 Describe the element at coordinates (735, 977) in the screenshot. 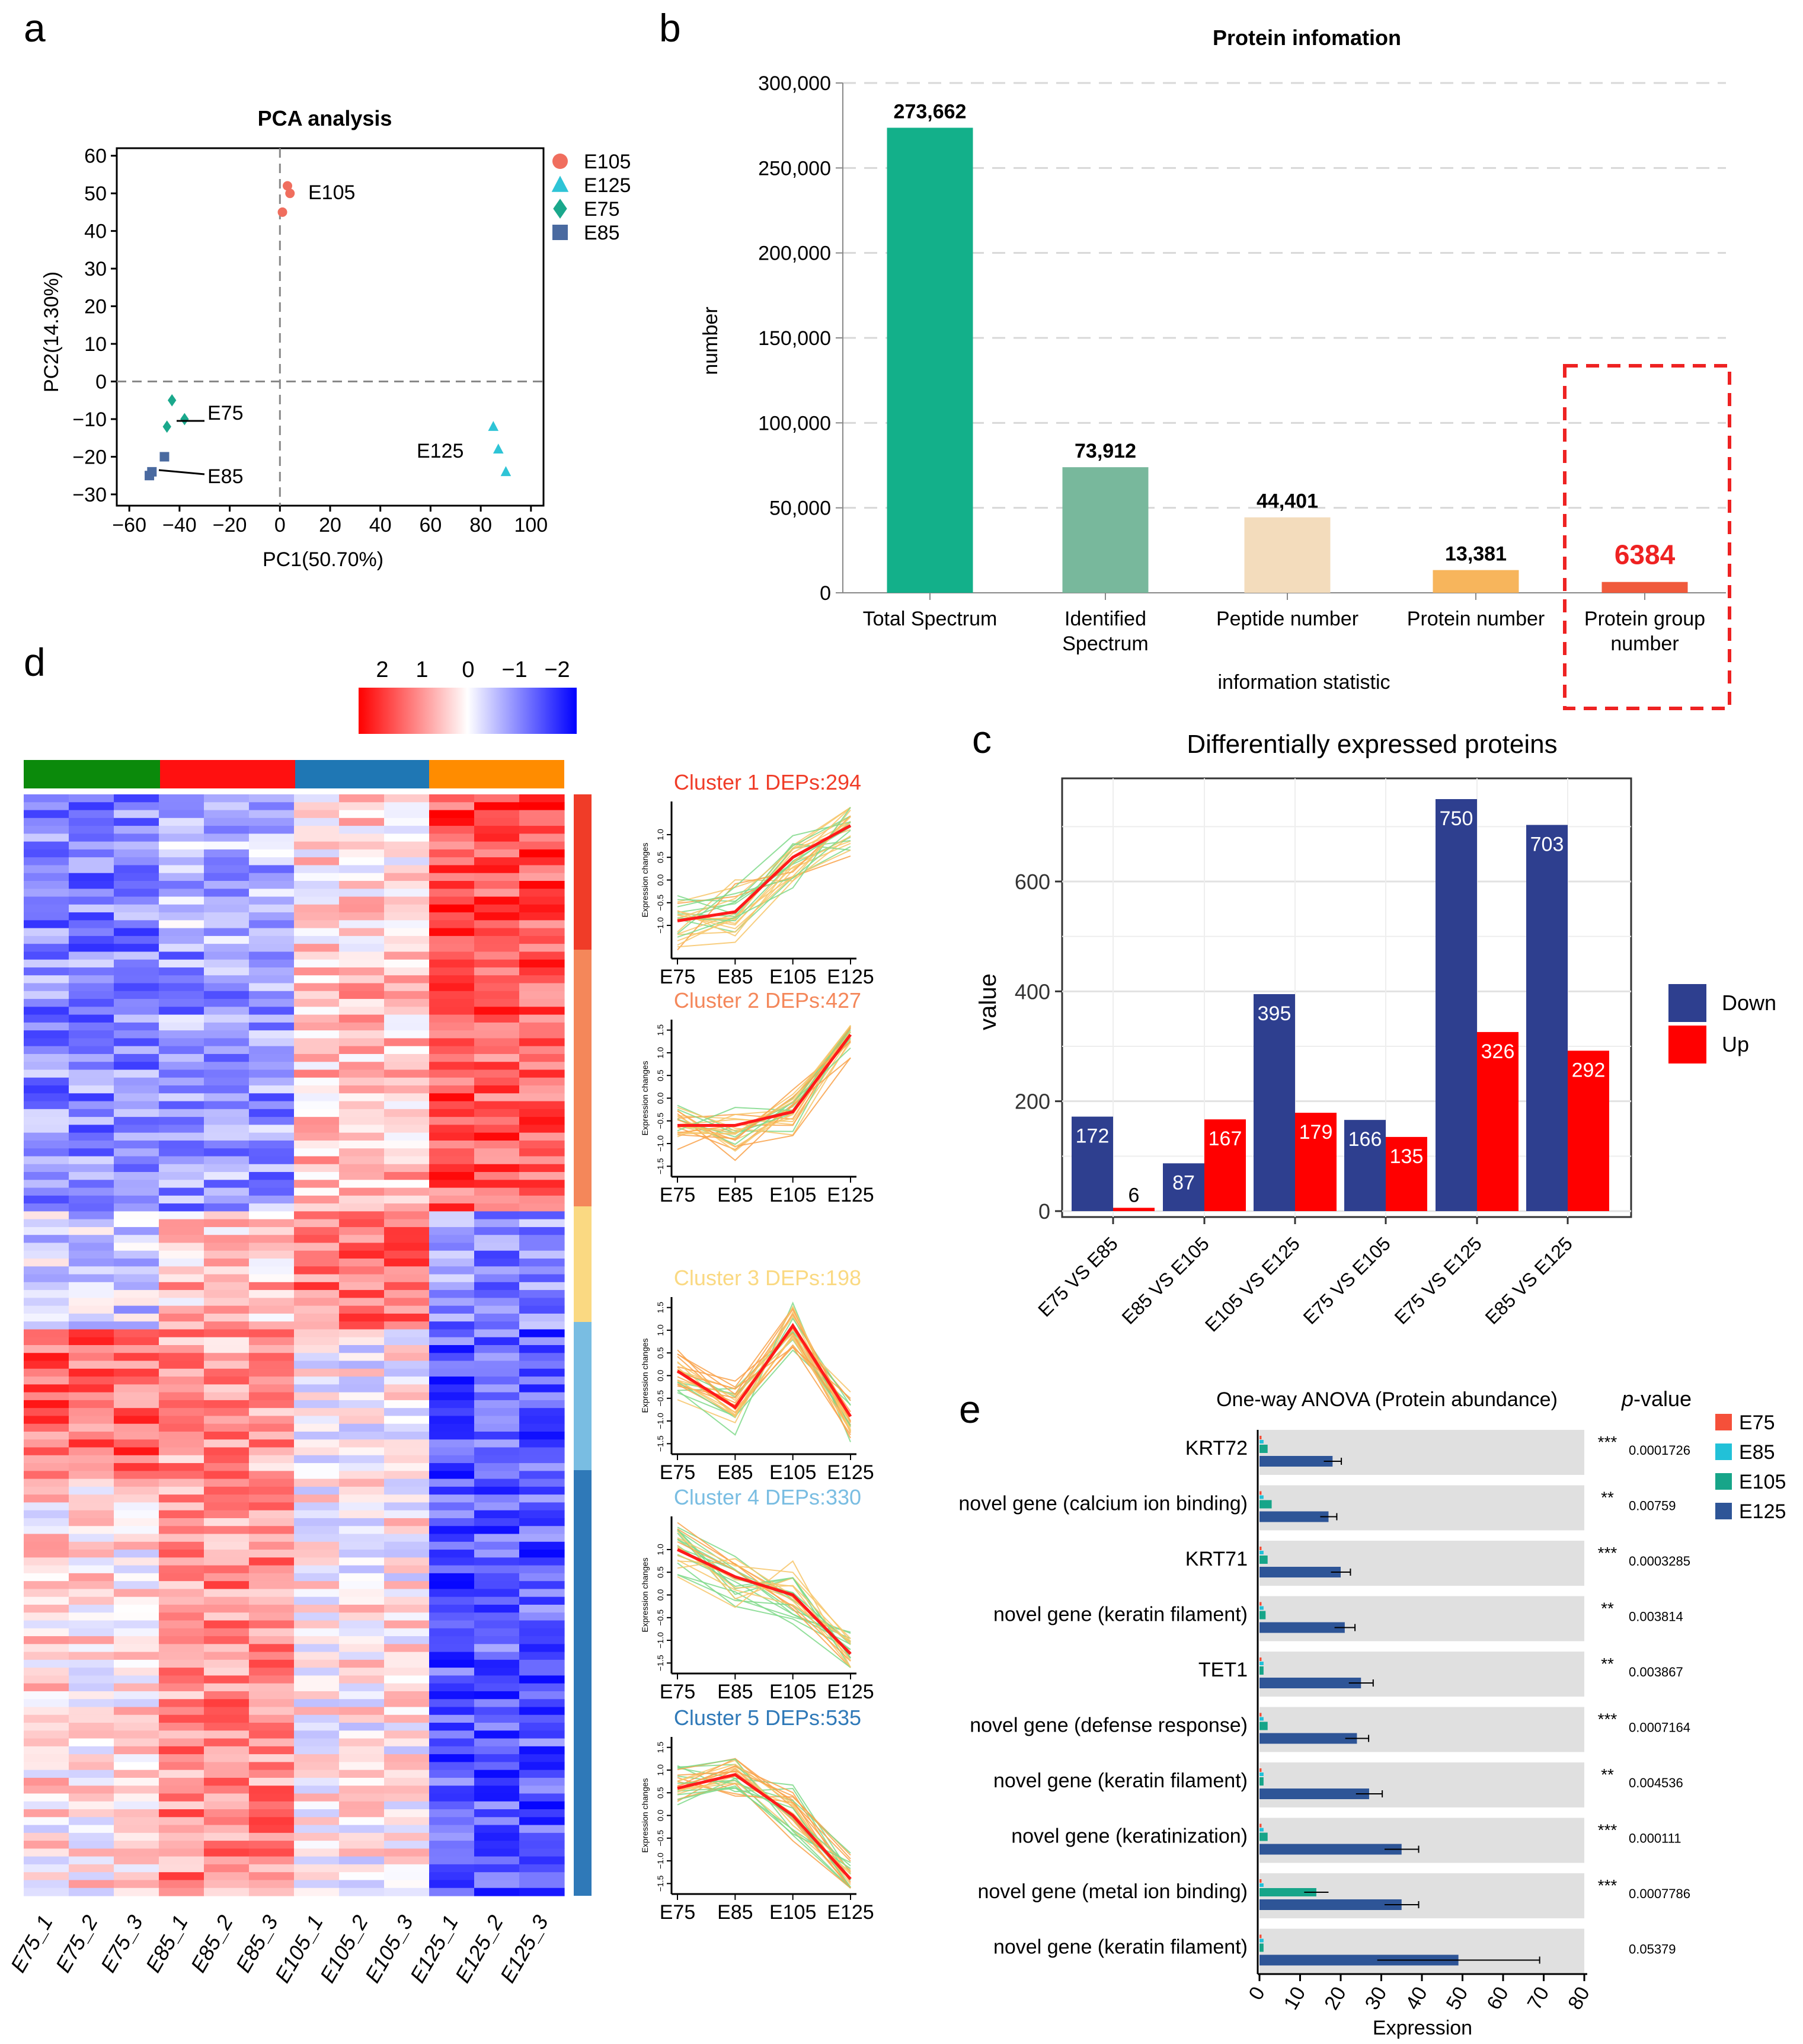

I see `cluster-x-tick-label: E85` at that location.